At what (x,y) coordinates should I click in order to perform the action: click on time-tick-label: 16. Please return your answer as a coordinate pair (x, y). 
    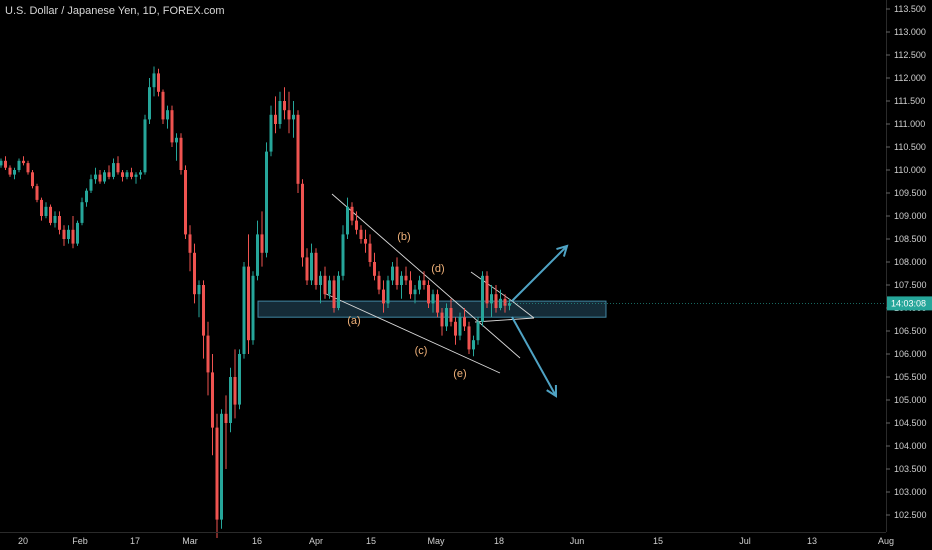
    Looking at the image, I should click on (257, 541).